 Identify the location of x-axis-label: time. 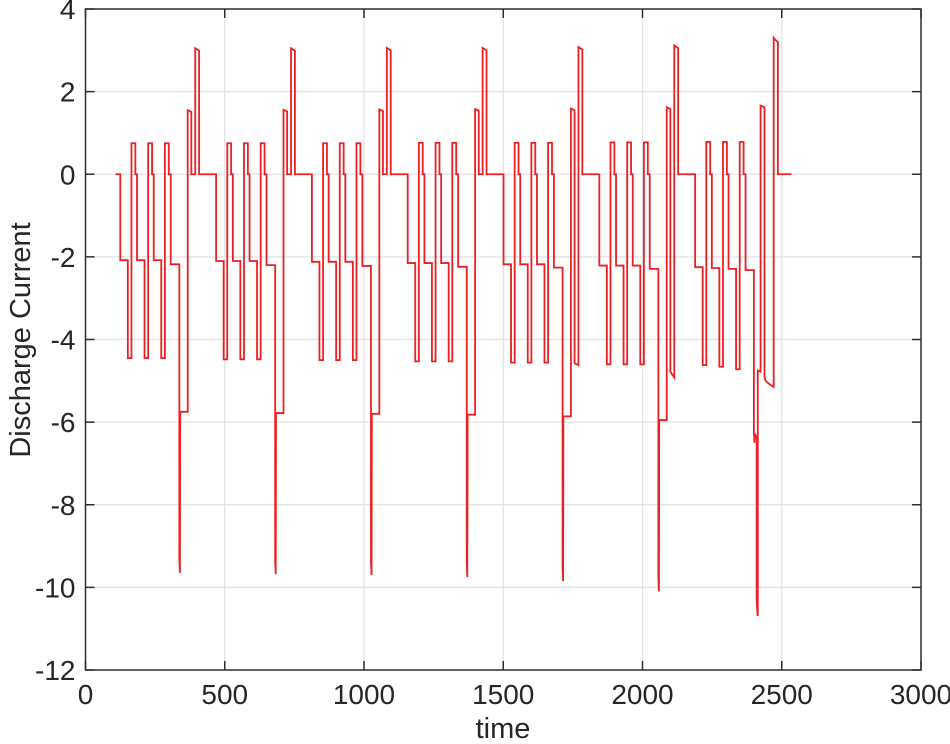
(503, 728).